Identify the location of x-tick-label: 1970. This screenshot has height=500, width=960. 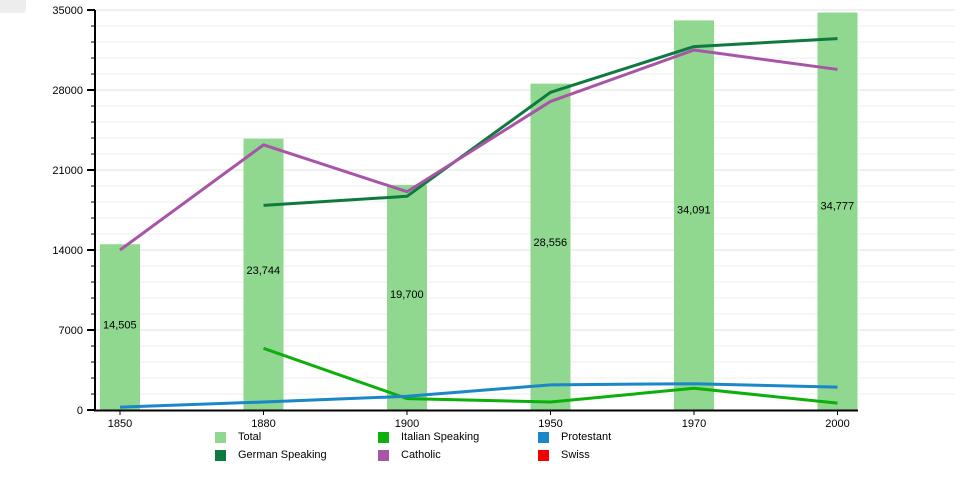
(694, 424).